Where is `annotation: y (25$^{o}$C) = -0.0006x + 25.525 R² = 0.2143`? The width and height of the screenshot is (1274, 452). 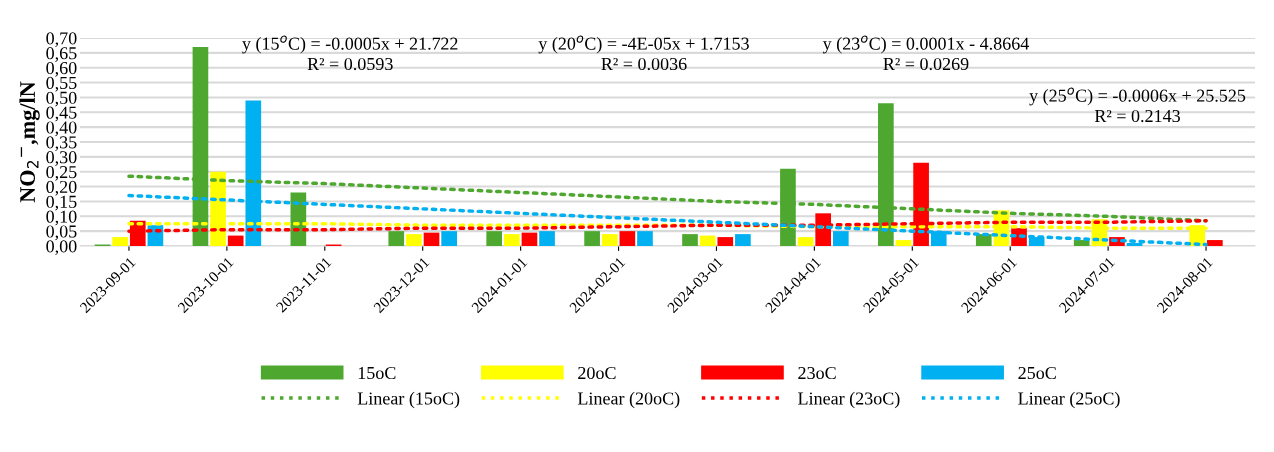
annotation: y (25$^{o}$C) = -0.0006x + 25.525 R² = 0.2143 is located at coordinates (1137, 105).